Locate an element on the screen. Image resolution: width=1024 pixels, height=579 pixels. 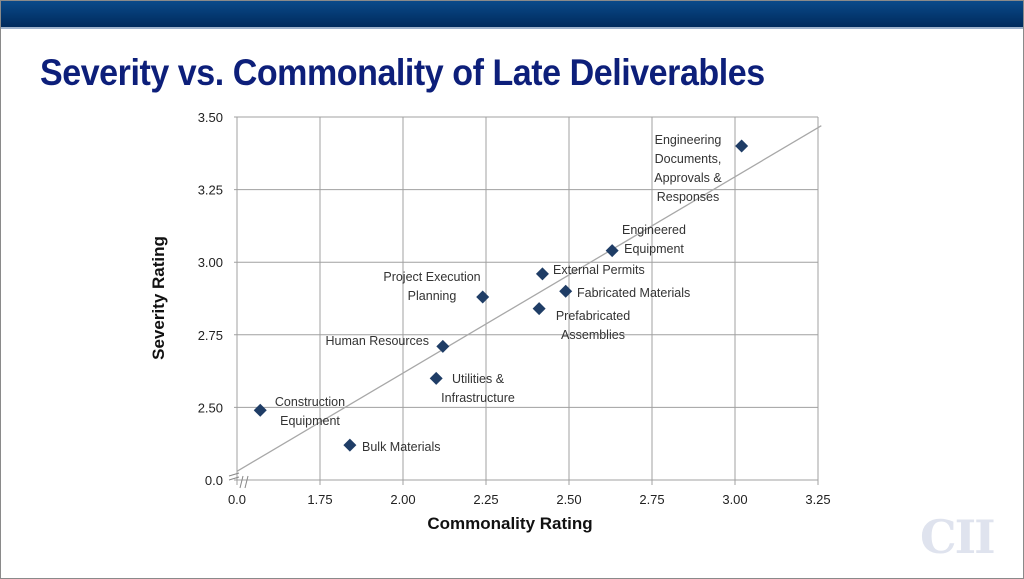
y-axis-title: Severity Rating is located at coordinates (158, 298).